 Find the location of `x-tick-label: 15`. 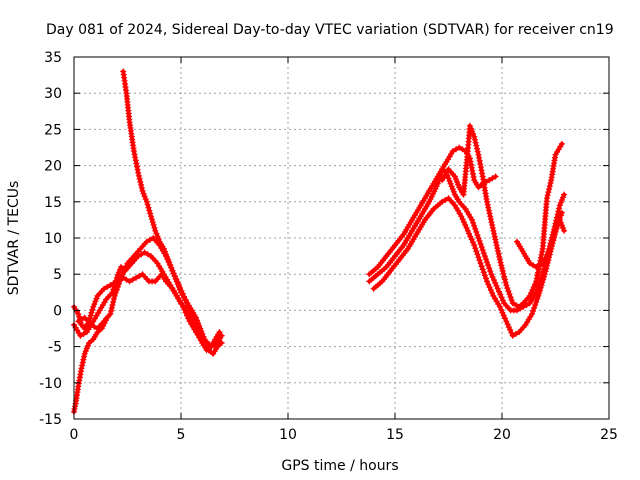

x-tick-label: 15 is located at coordinates (395, 435).